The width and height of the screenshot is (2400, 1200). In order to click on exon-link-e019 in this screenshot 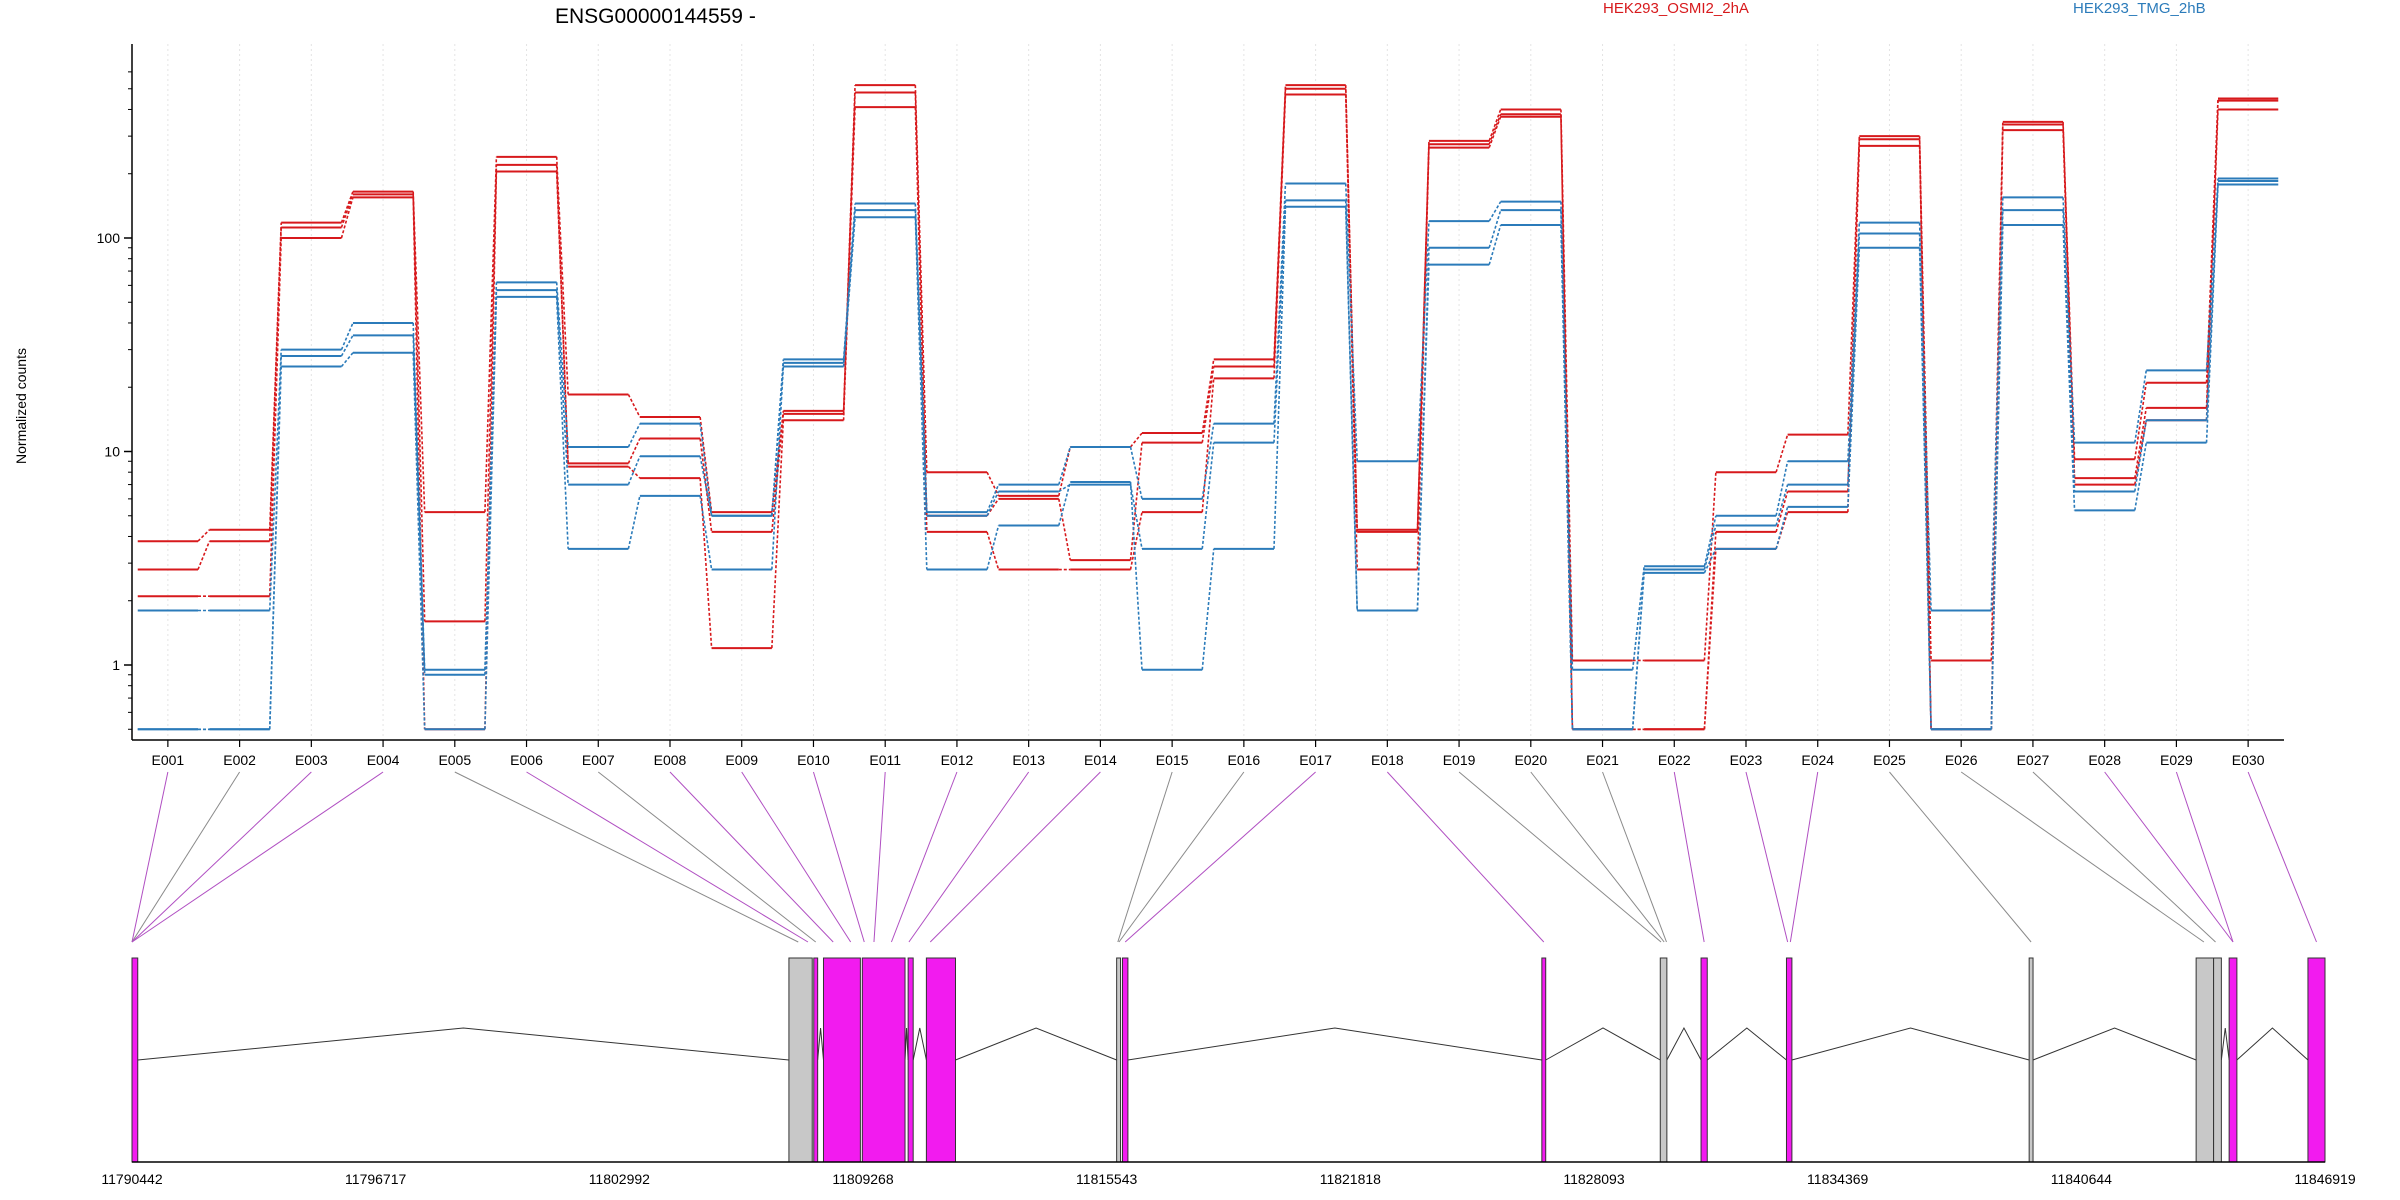, I will do `click(1560, 857)`.